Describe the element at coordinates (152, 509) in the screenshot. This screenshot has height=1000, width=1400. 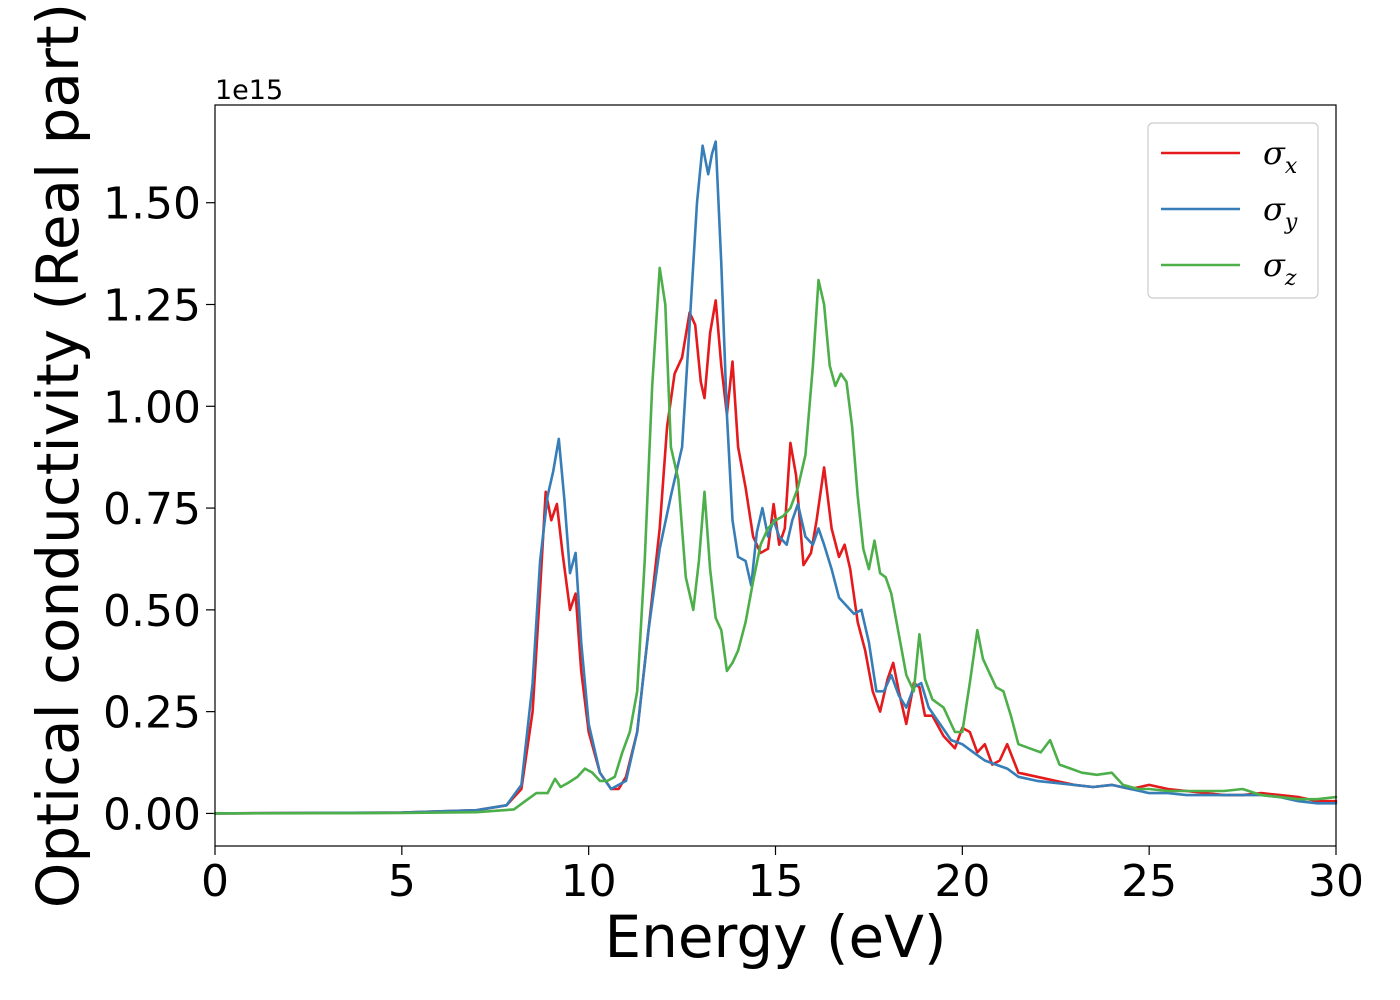
I see `y-tick-label: 0.75` at that location.